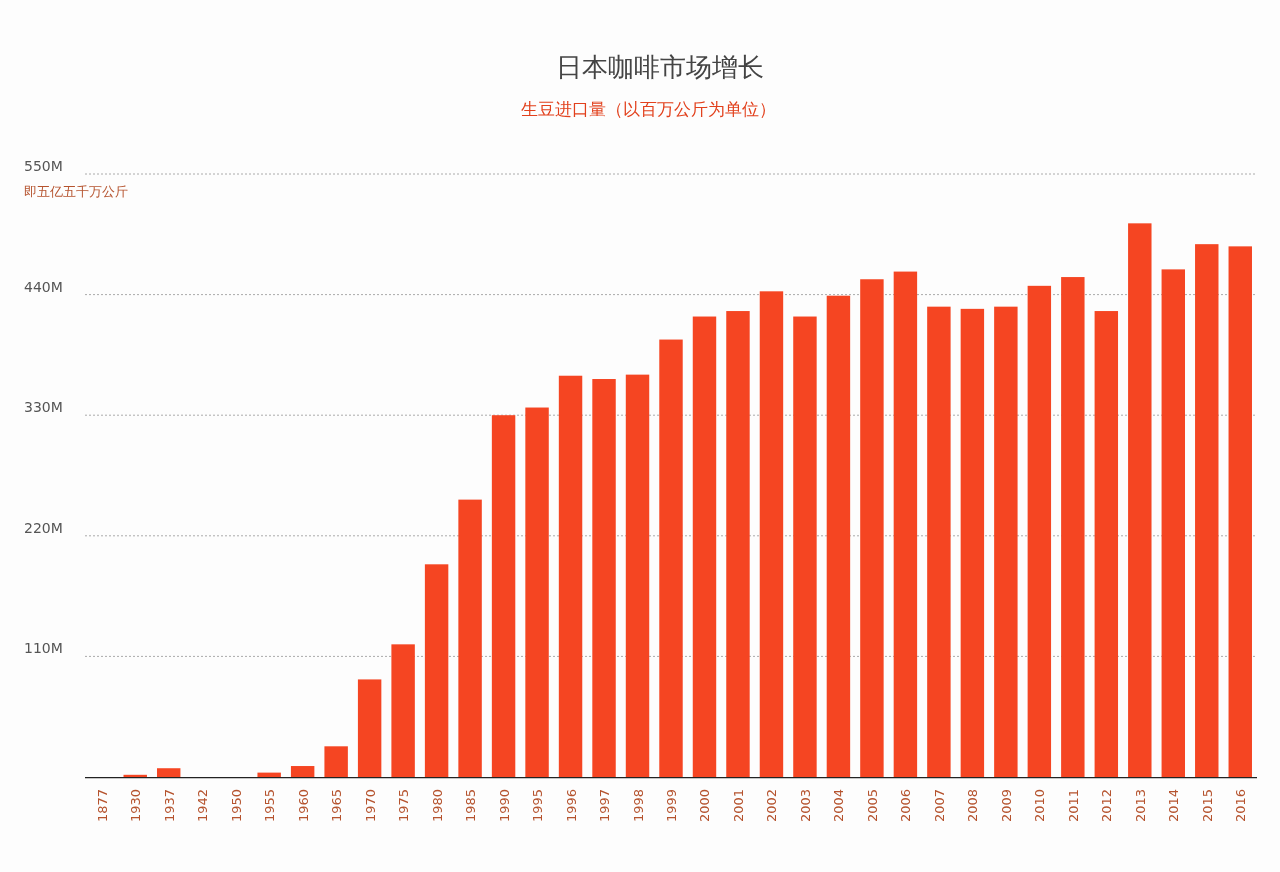 The width and height of the screenshot is (1280, 872). What do you see at coordinates (136, 806) in the screenshot?
I see `x-tick-label: 1930` at bounding box center [136, 806].